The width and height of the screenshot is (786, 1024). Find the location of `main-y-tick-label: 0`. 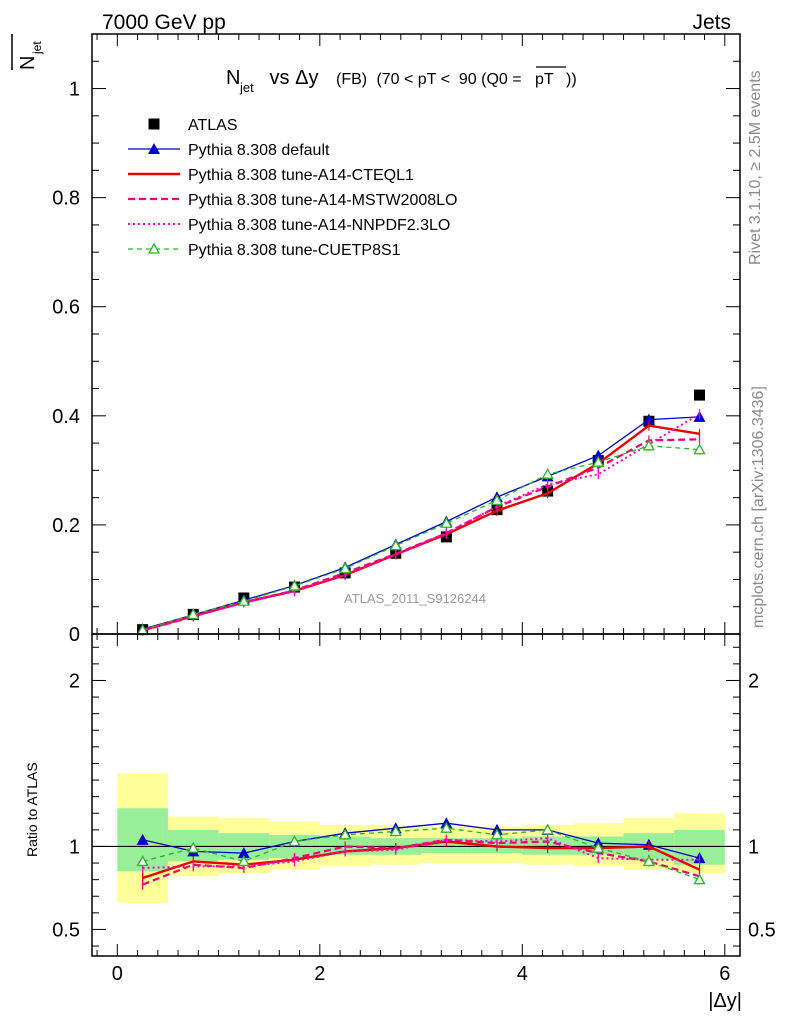

main-y-tick-label: 0 is located at coordinates (74, 635).